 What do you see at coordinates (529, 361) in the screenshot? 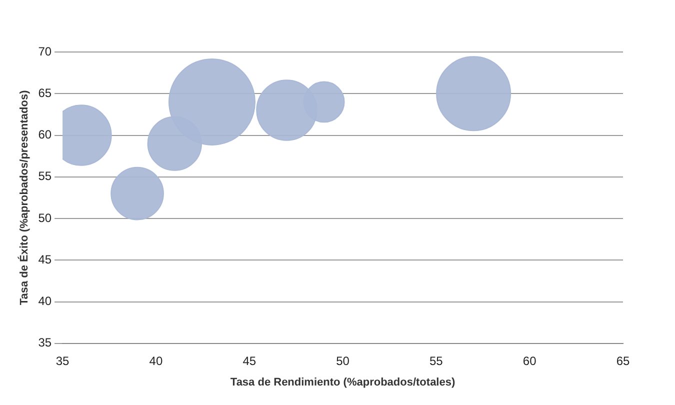
I see `x-tick-label: 60` at bounding box center [529, 361].